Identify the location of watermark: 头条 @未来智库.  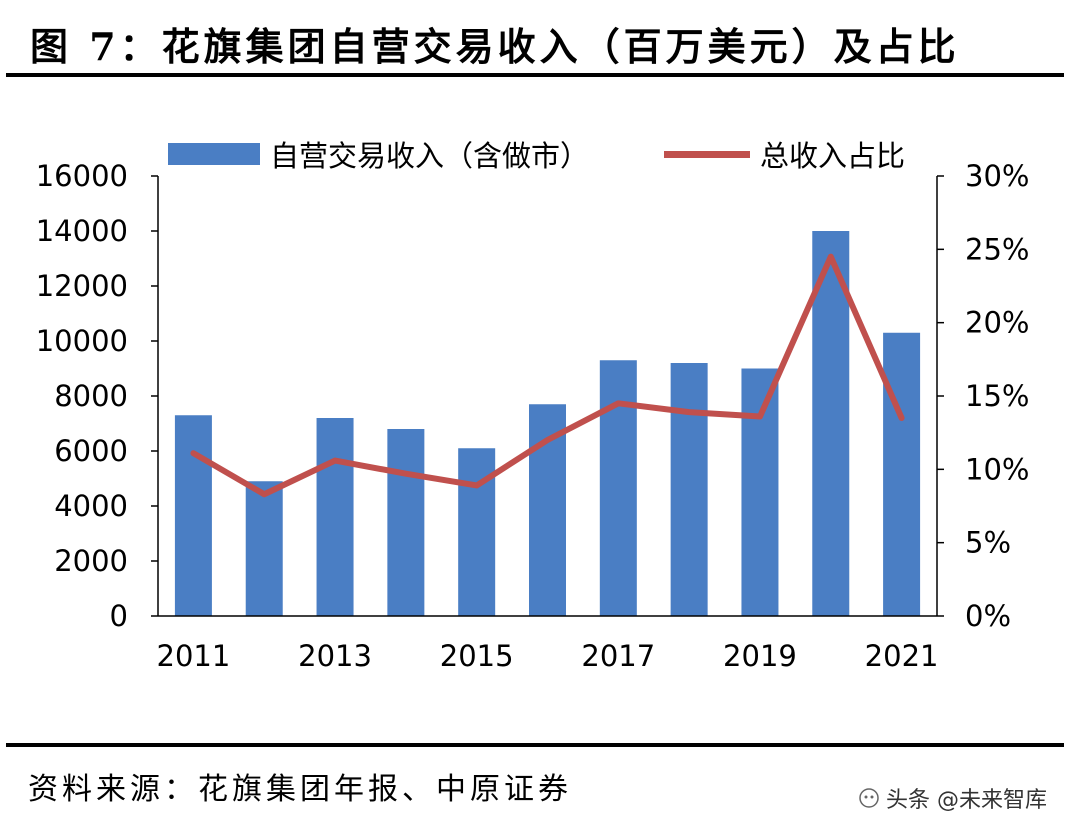
(952, 798).